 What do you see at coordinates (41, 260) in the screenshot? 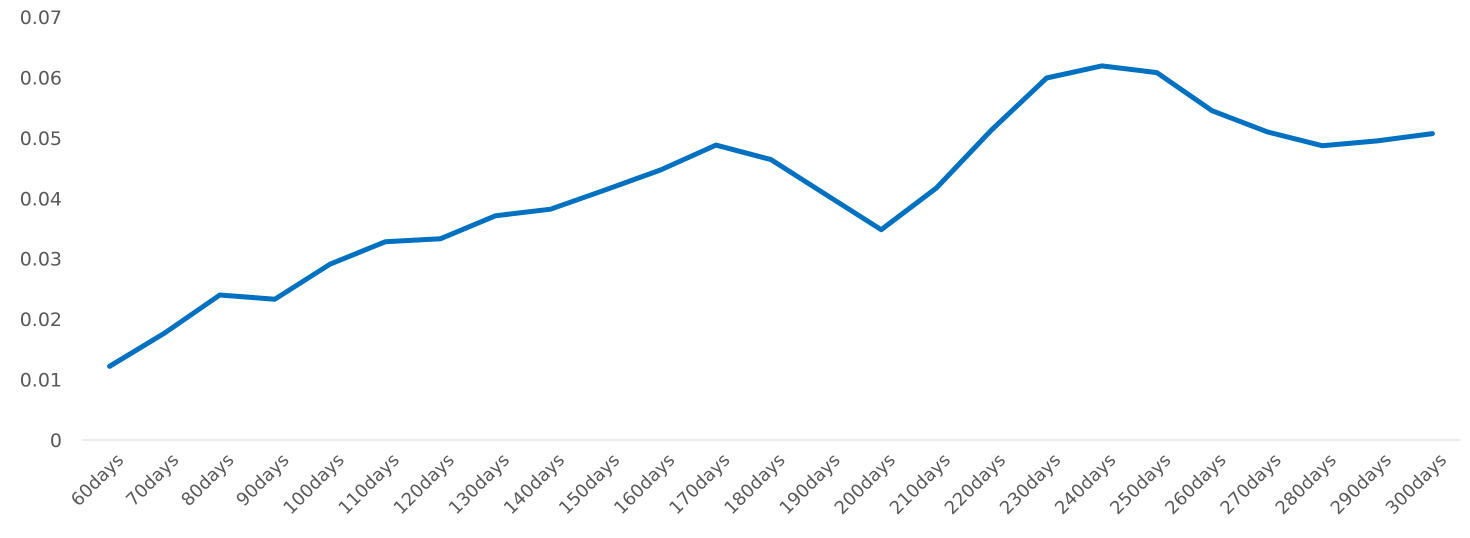
I see `y-tick-label: 0.03` at bounding box center [41, 260].